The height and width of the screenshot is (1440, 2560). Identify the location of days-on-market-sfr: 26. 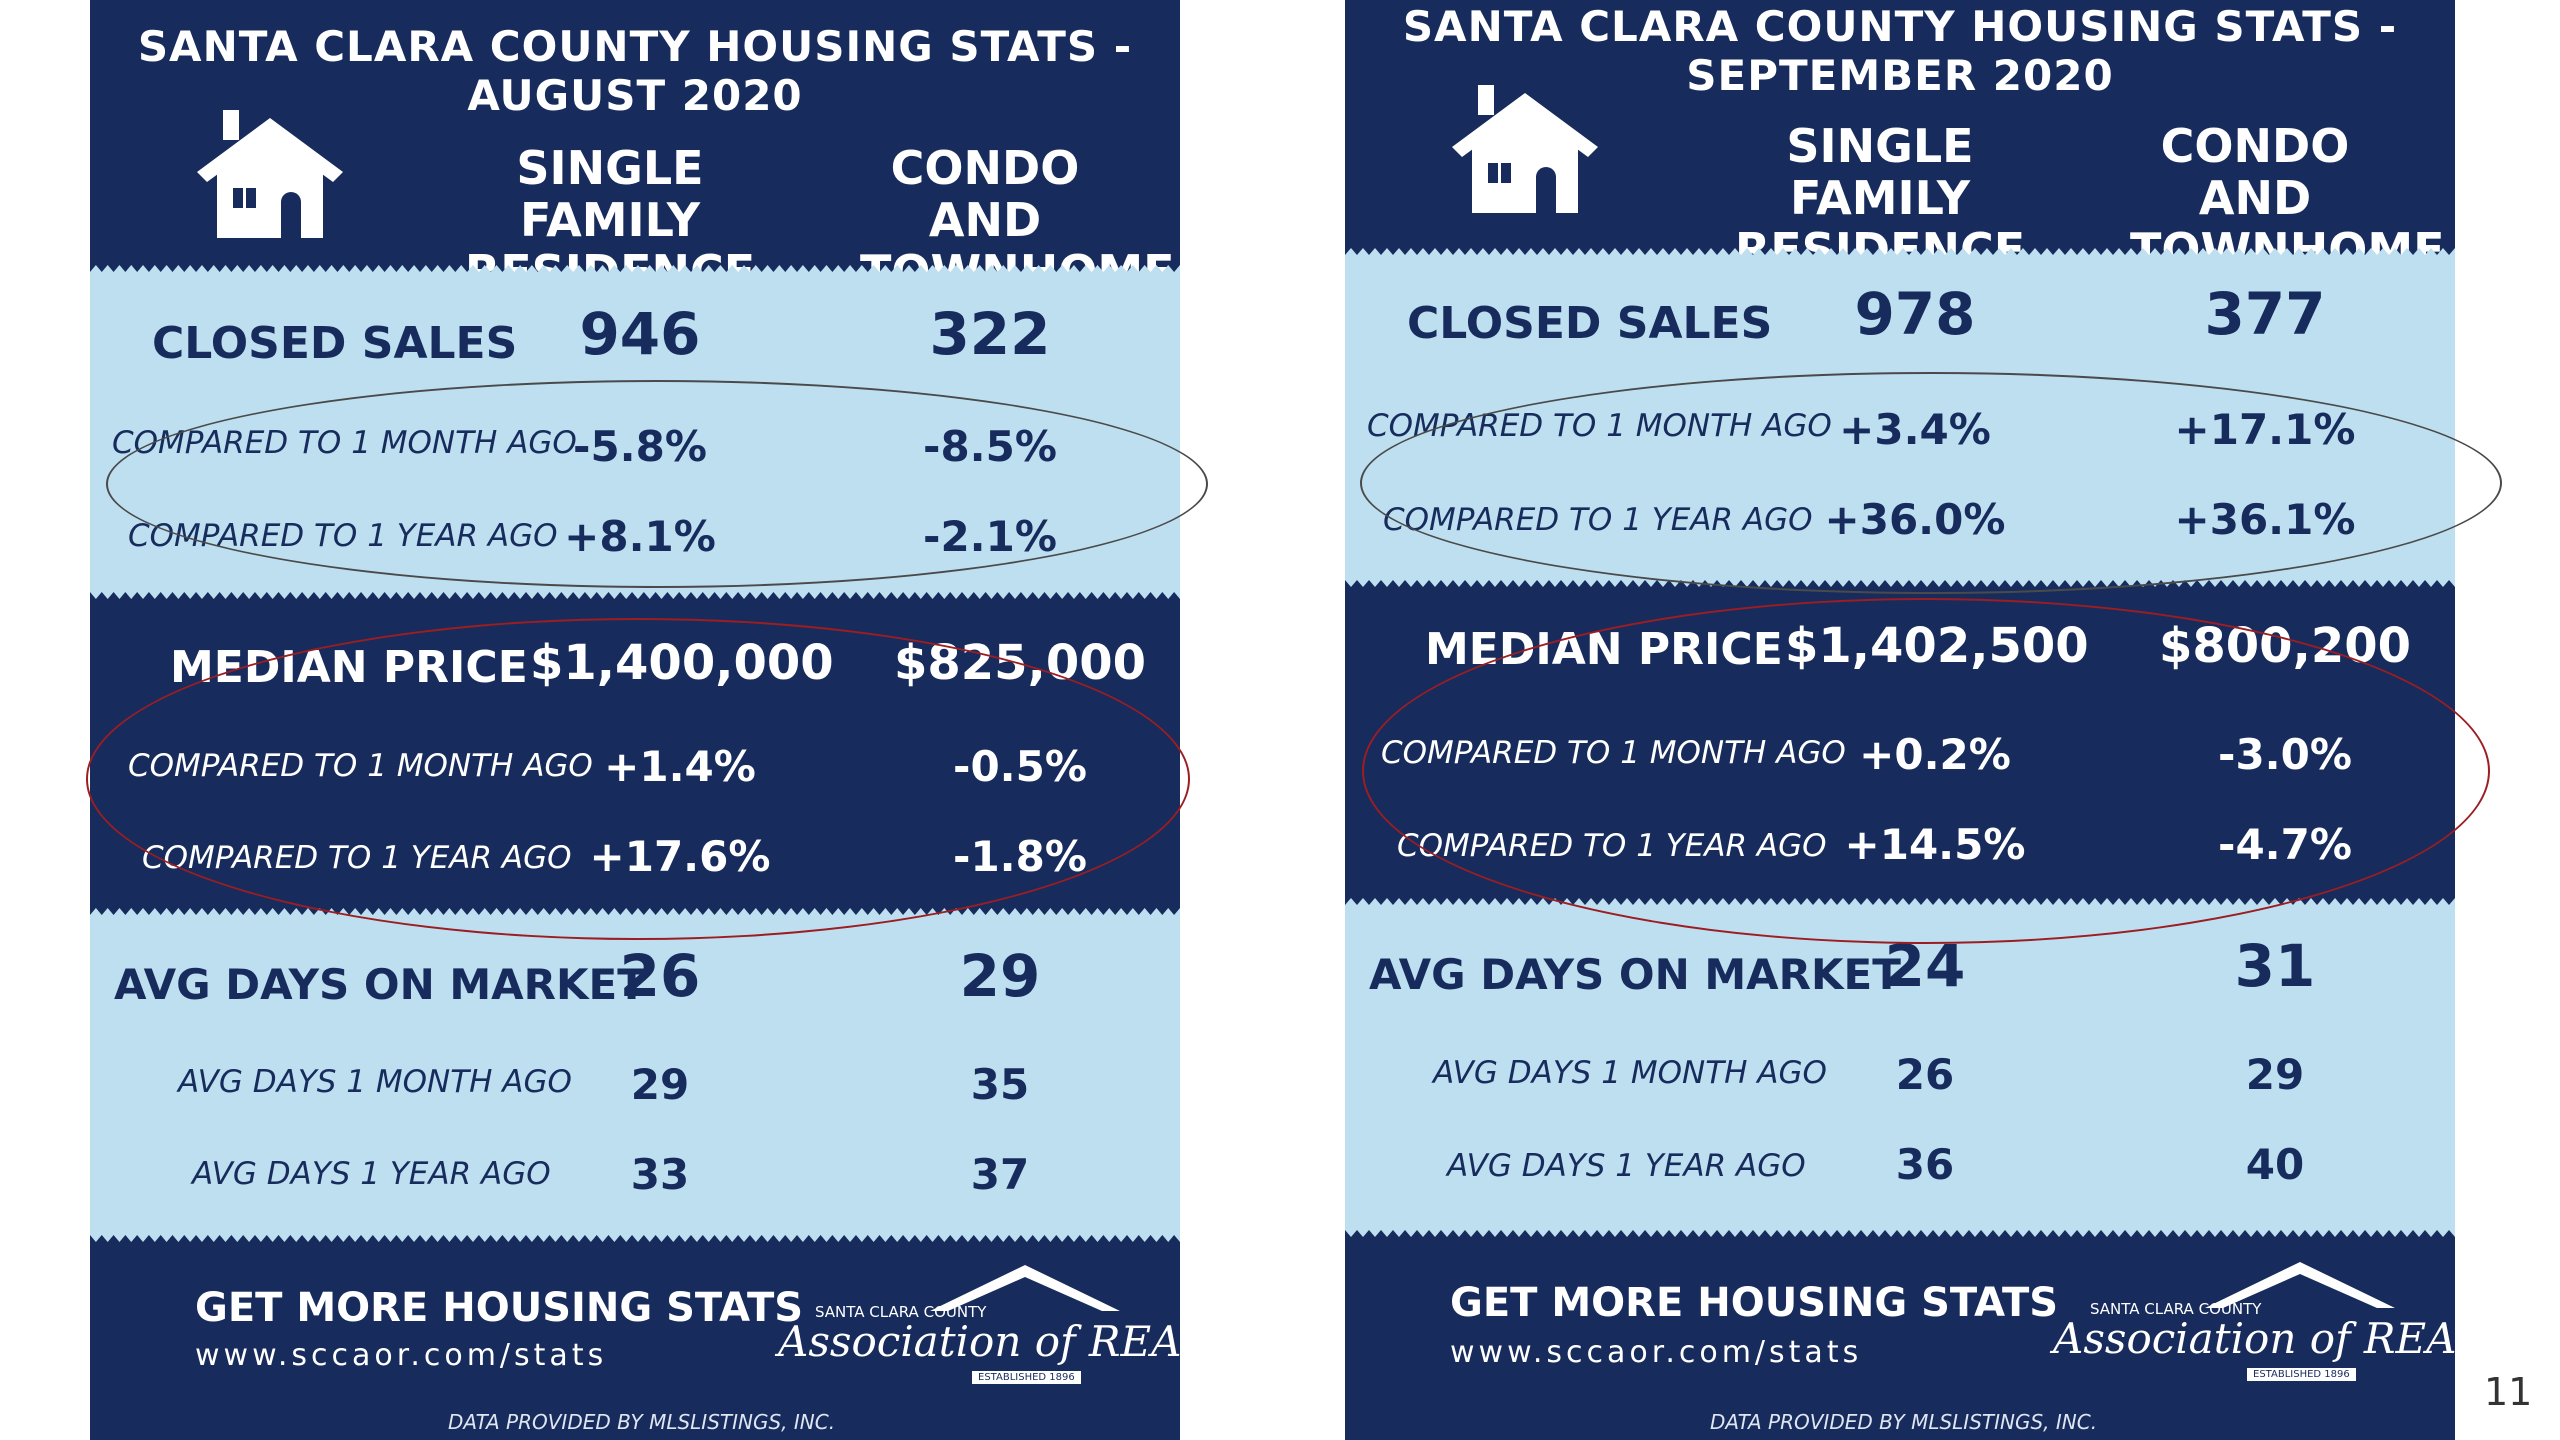
(660, 976).